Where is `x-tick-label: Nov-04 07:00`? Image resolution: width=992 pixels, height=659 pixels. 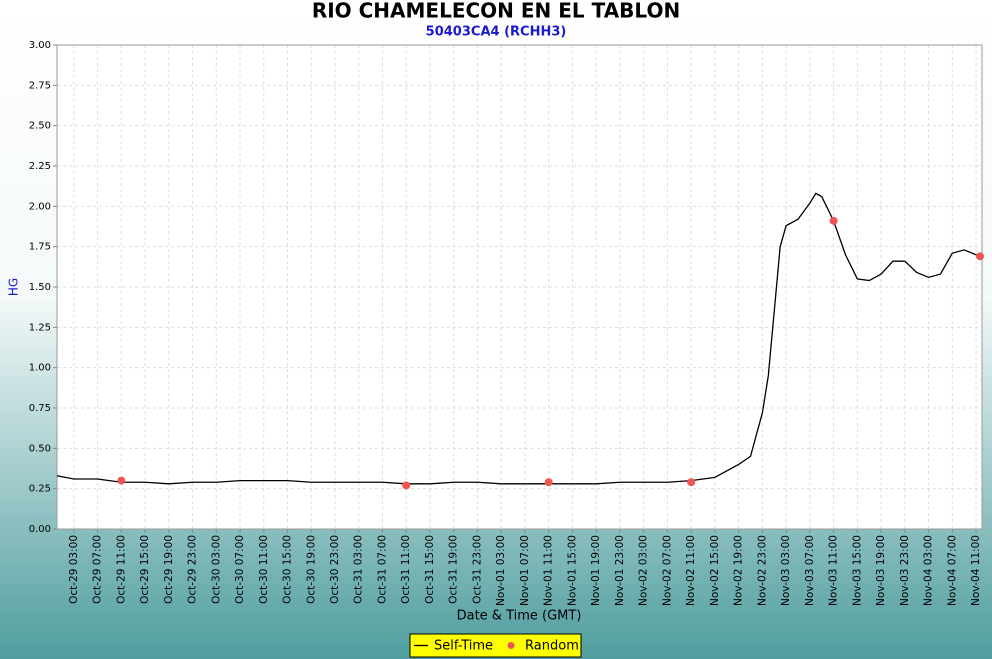 x-tick-label: Nov-04 07:00 is located at coordinates (952, 570).